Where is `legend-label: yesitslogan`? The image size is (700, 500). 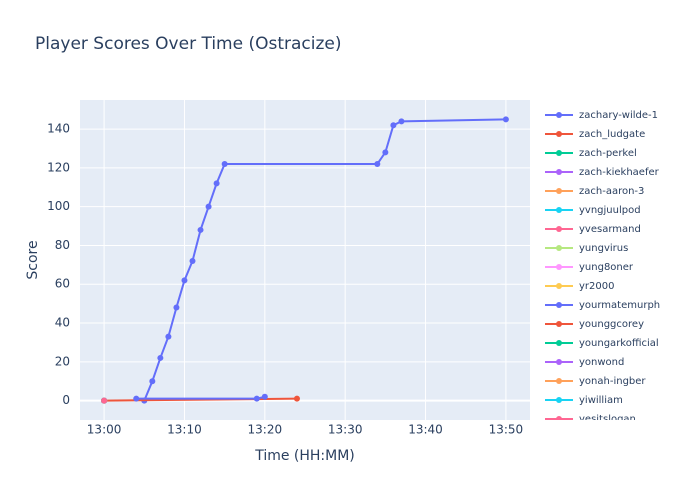 legend-label: yesitslogan is located at coordinates (607, 419).